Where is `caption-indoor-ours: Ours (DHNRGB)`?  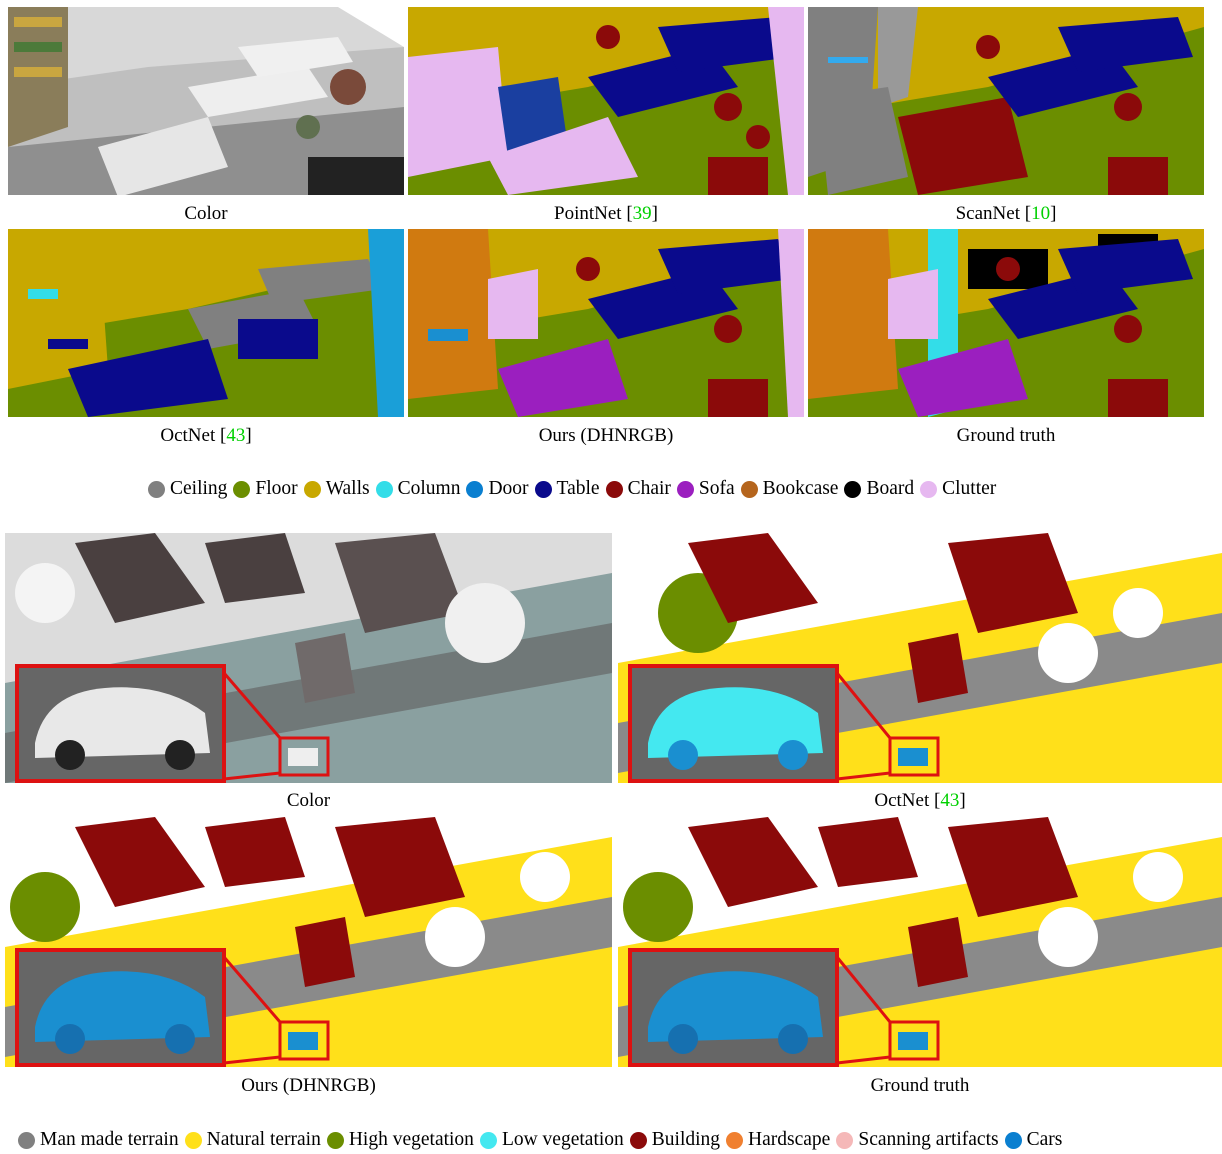
caption-indoor-ours: Ours (DHNRGB) is located at coordinates (606, 435).